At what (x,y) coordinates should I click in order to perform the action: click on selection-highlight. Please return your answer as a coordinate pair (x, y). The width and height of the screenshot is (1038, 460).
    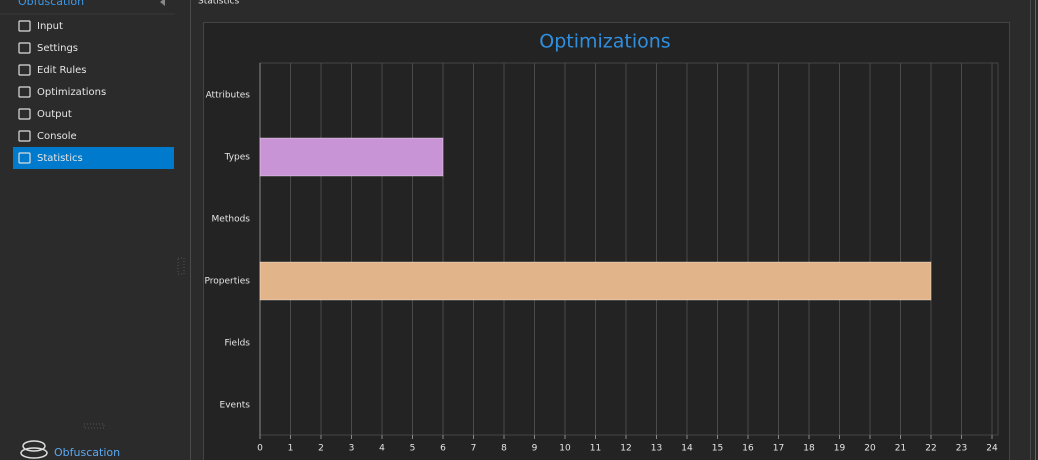
    Looking at the image, I should click on (93, 158).